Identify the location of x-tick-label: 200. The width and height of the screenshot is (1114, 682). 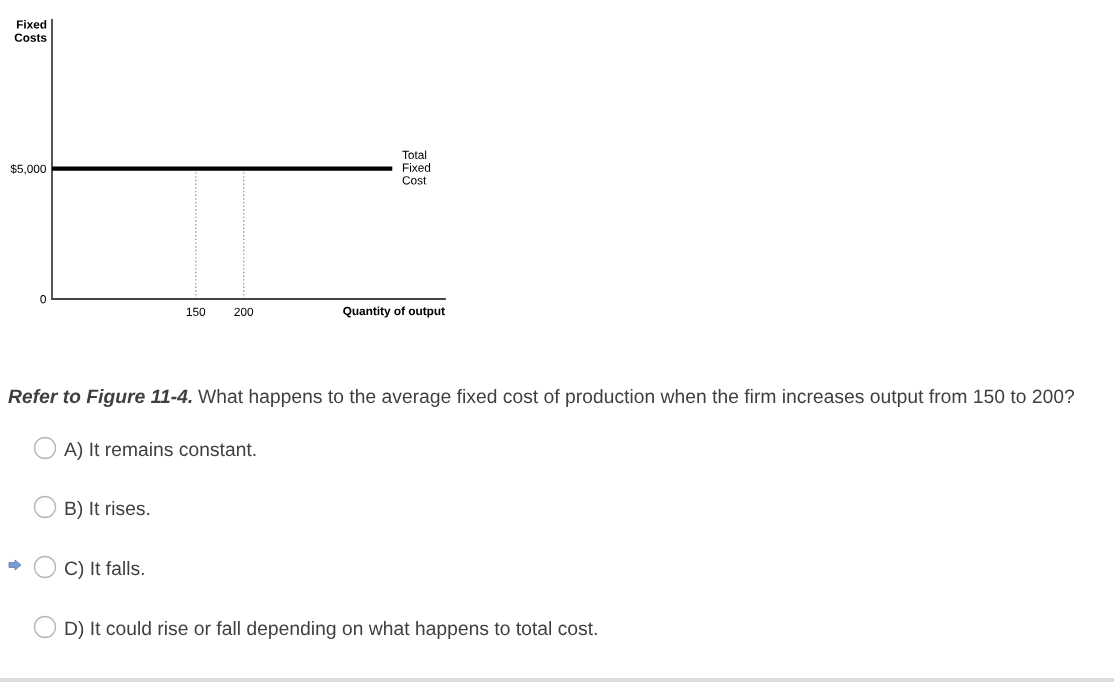
(244, 311).